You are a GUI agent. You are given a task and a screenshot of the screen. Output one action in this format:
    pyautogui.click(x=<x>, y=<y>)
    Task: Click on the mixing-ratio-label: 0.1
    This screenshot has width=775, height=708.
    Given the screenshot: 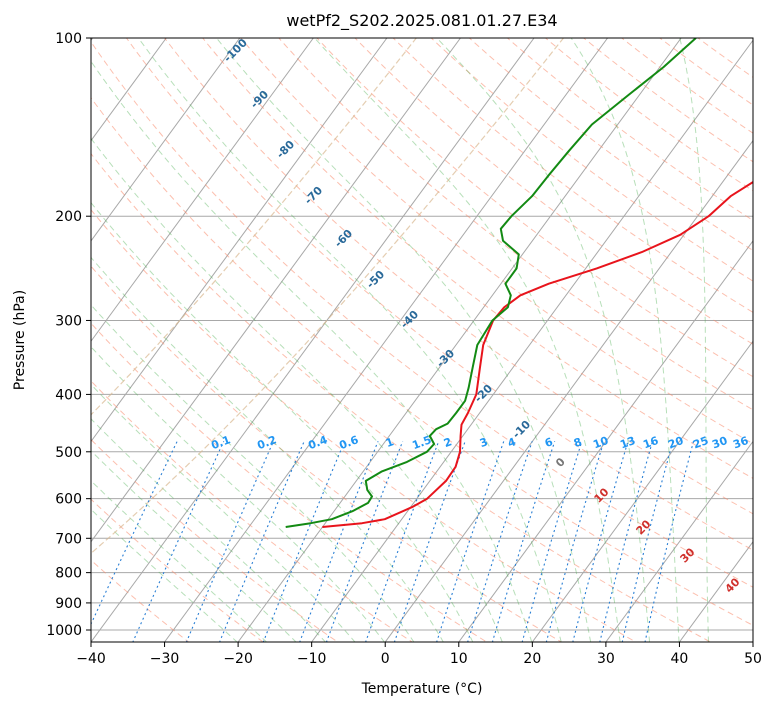 What is the action you would take?
    pyautogui.click(x=220, y=442)
    